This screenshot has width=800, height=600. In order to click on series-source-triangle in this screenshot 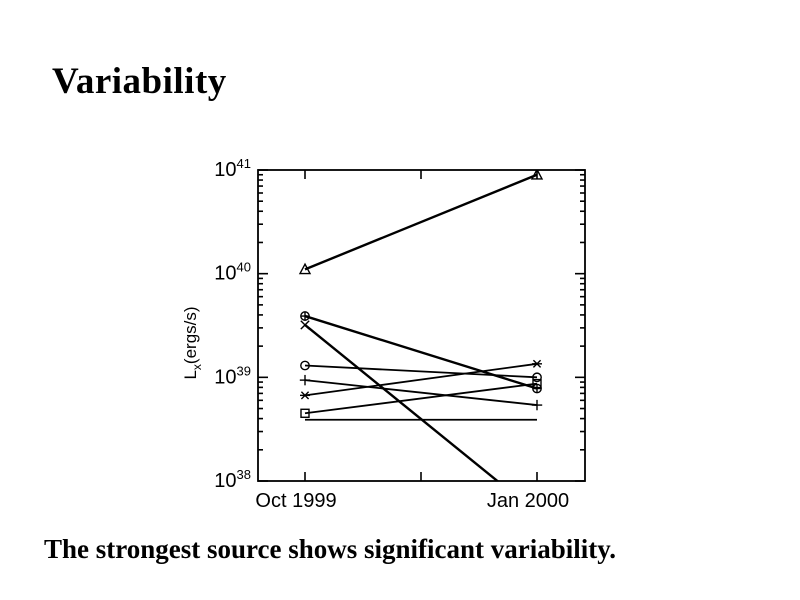, I will do `click(421, 222)`.